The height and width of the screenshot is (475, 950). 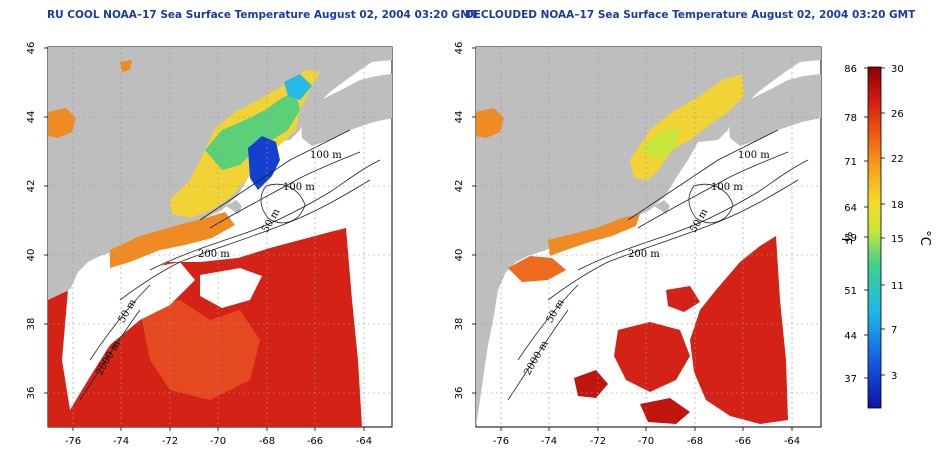 I want to click on colorbar-celsius-label: °C, so click(x=924, y=238).